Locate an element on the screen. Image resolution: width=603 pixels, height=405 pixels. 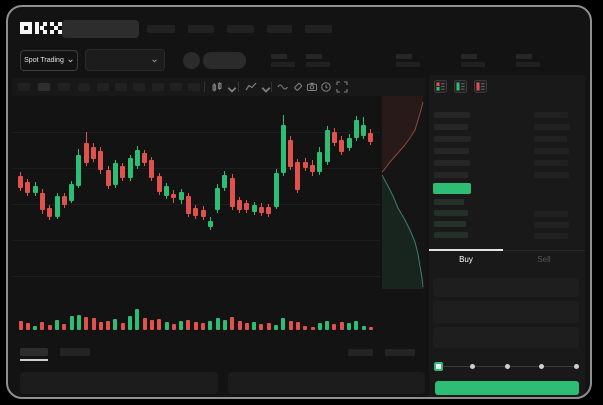
chart-toolbar is located at coordinates (219, 87).